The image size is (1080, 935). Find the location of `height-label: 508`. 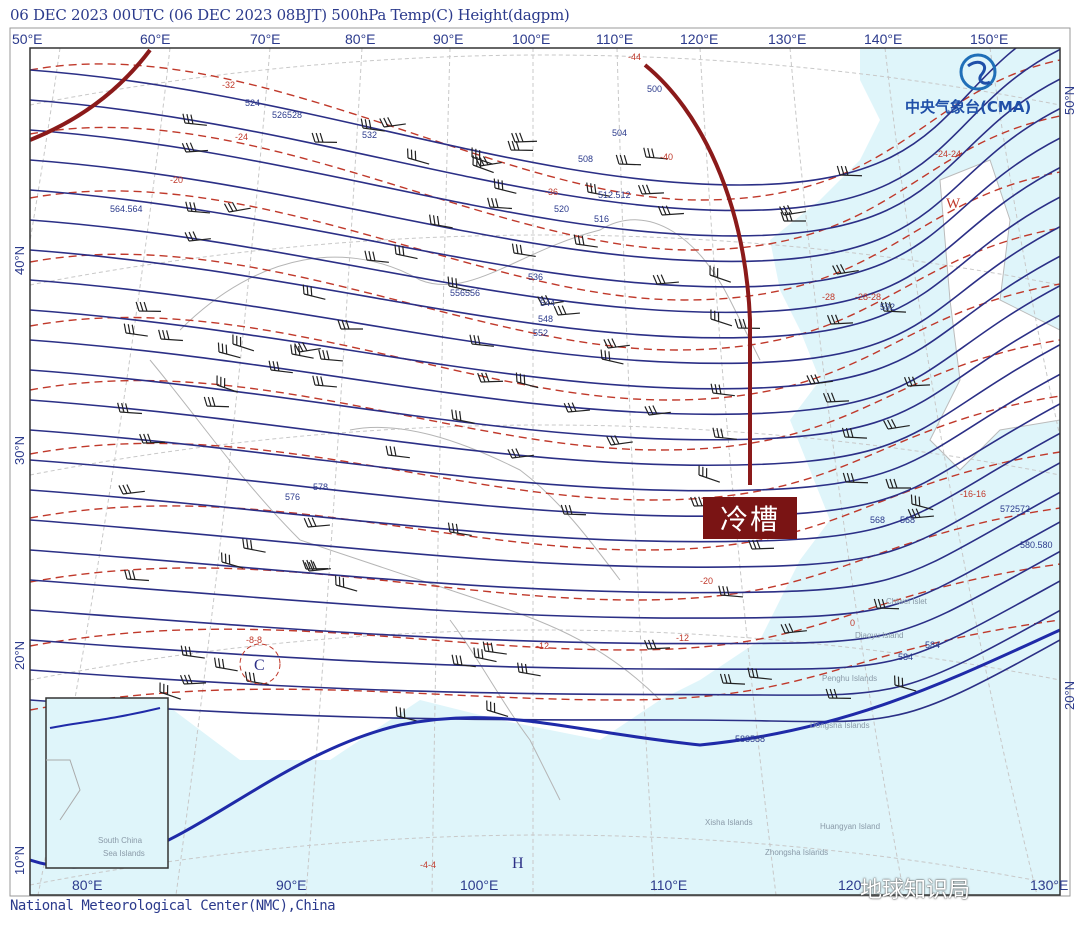

height-label: 508 is located at coordinates (585, 159).